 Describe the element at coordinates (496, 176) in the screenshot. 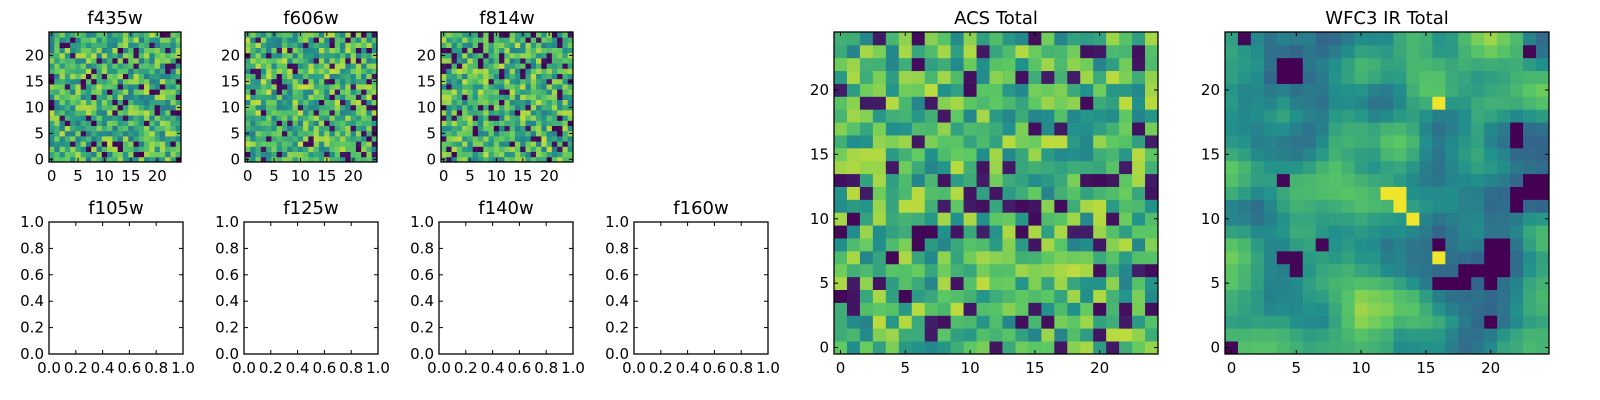

I see `x-tick-label: 10` at that location.